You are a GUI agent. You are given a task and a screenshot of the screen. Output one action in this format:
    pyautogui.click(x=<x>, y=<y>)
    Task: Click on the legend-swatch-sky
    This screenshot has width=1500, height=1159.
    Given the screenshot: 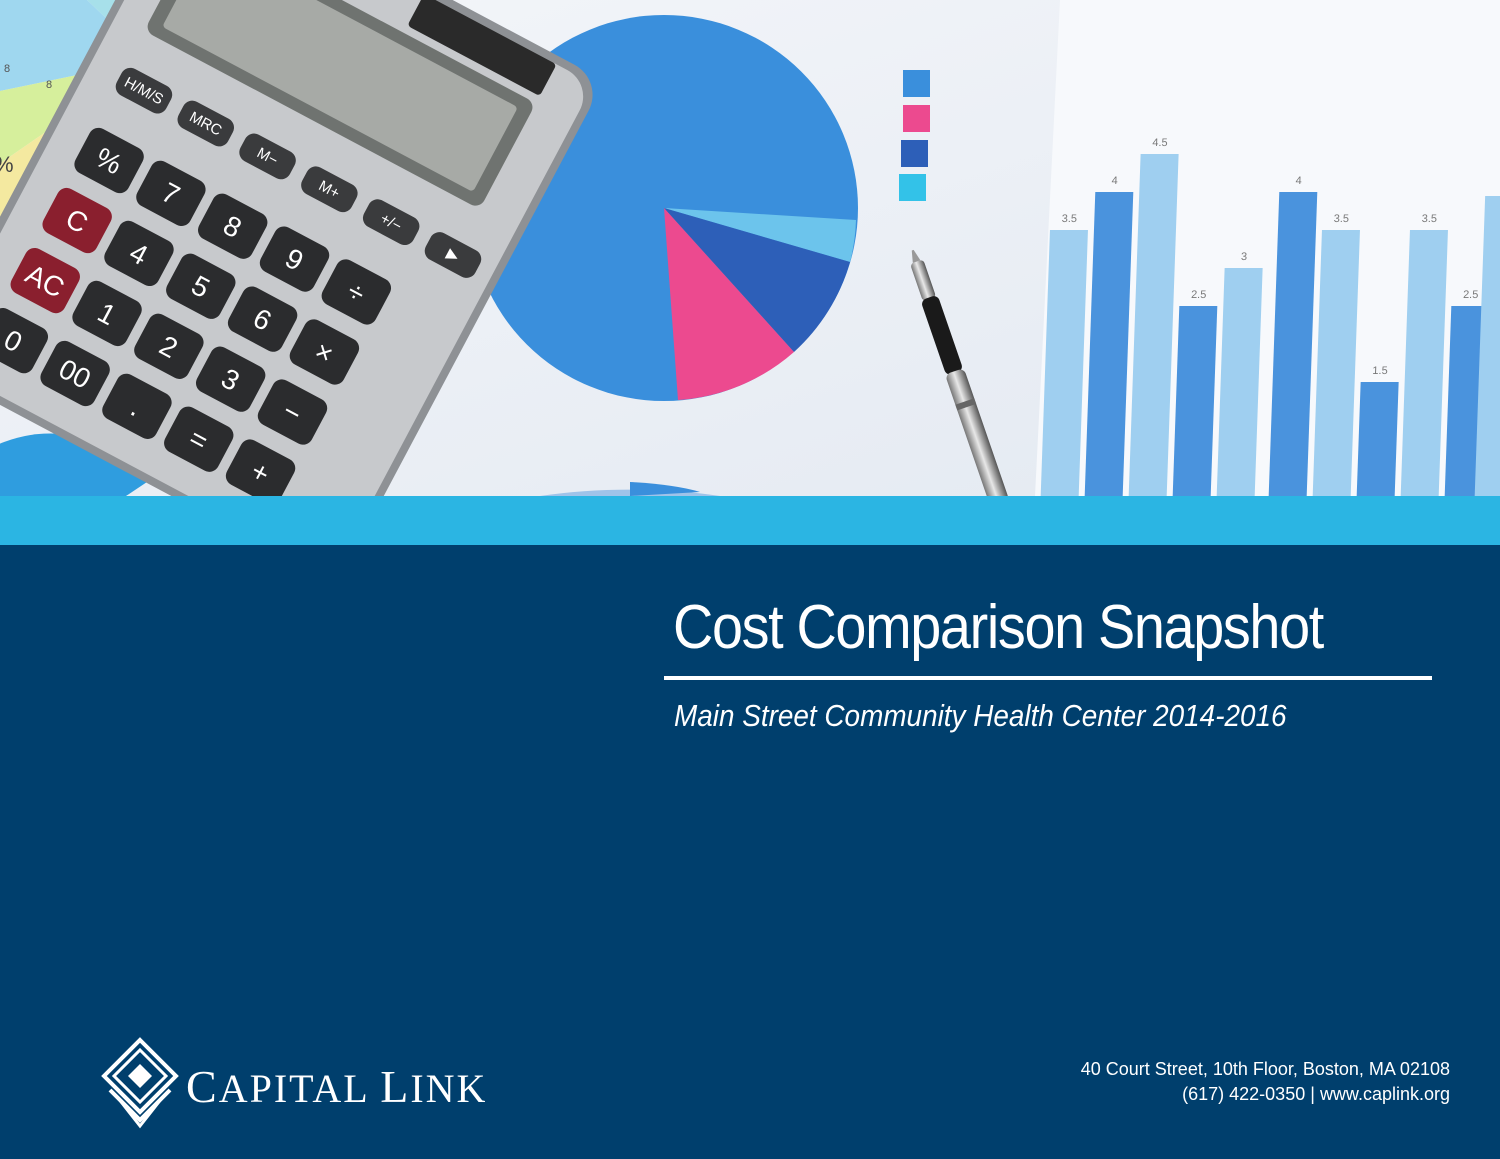 What is the action you would take?
    pyautogui.click(x=912, y=187)
    